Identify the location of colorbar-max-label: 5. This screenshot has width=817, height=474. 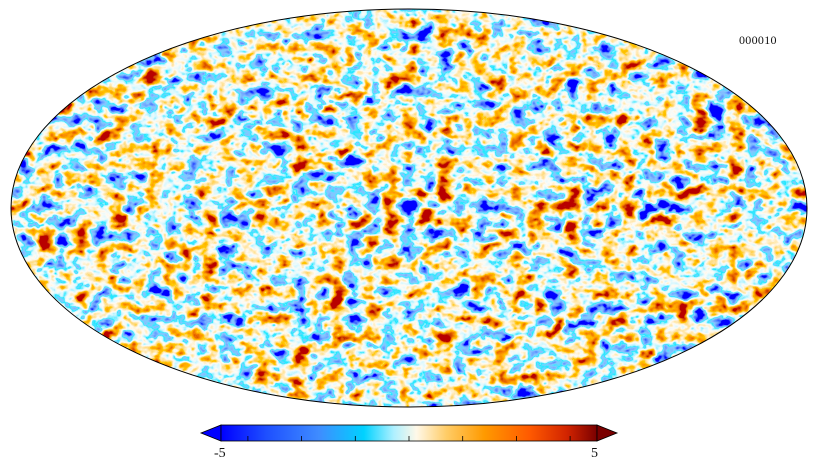
(594, 453).